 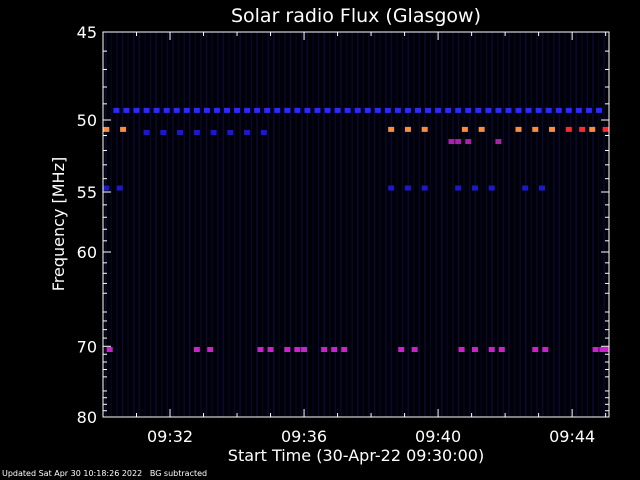 What do you see at coordinates (170, 436) in the screenshot?
I see `x-tick-label: 09:32` at bounding box center [170, 436].